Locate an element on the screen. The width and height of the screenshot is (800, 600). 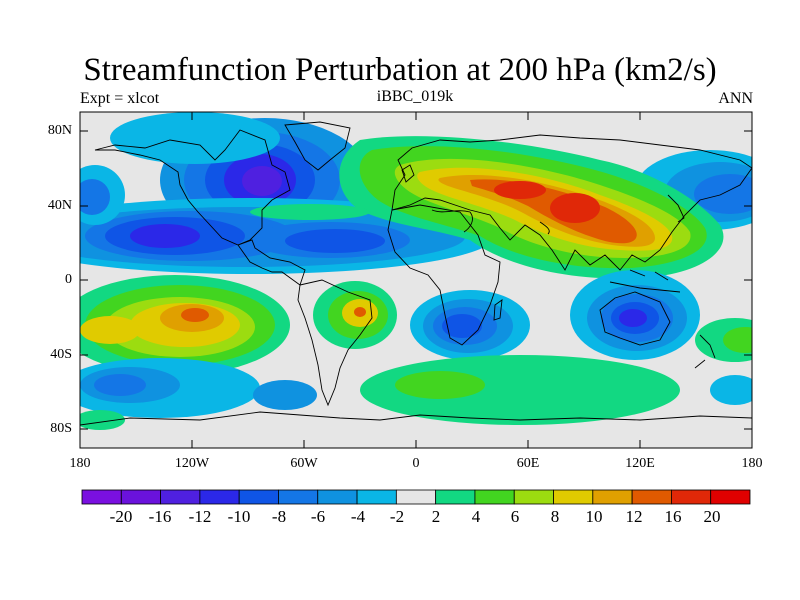
colorbar-boxes is located at coordinates (416, 497).